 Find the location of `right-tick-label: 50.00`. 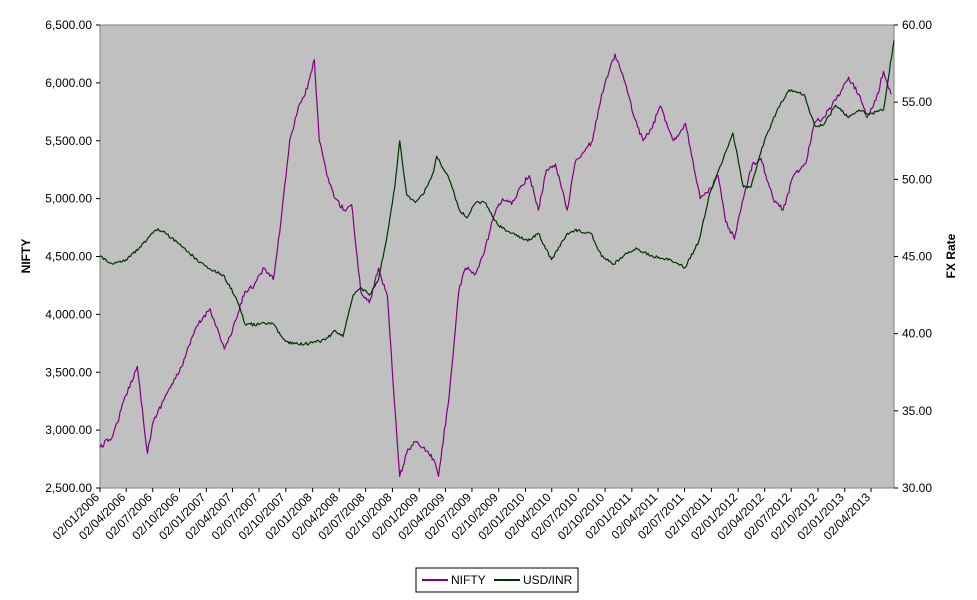

right-tick-label: 50.00 is located at coordinates (917, 179).